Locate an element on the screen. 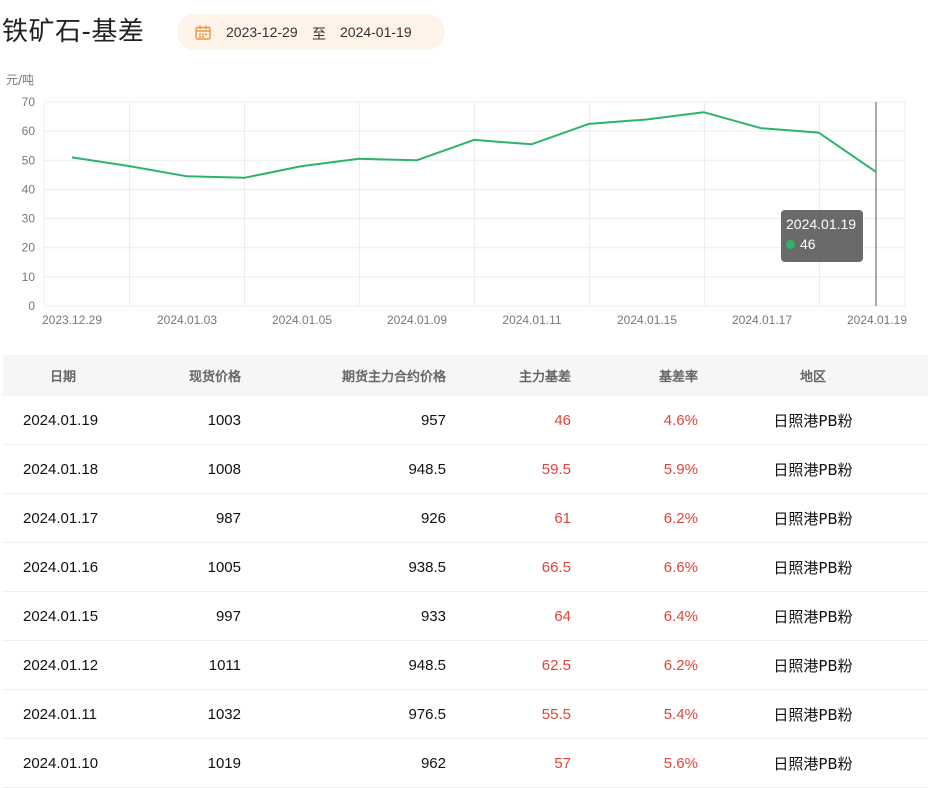 This screenshot has width=939, height=788. cell-date: 2024.01.11 is located at coordinates (63, 714).